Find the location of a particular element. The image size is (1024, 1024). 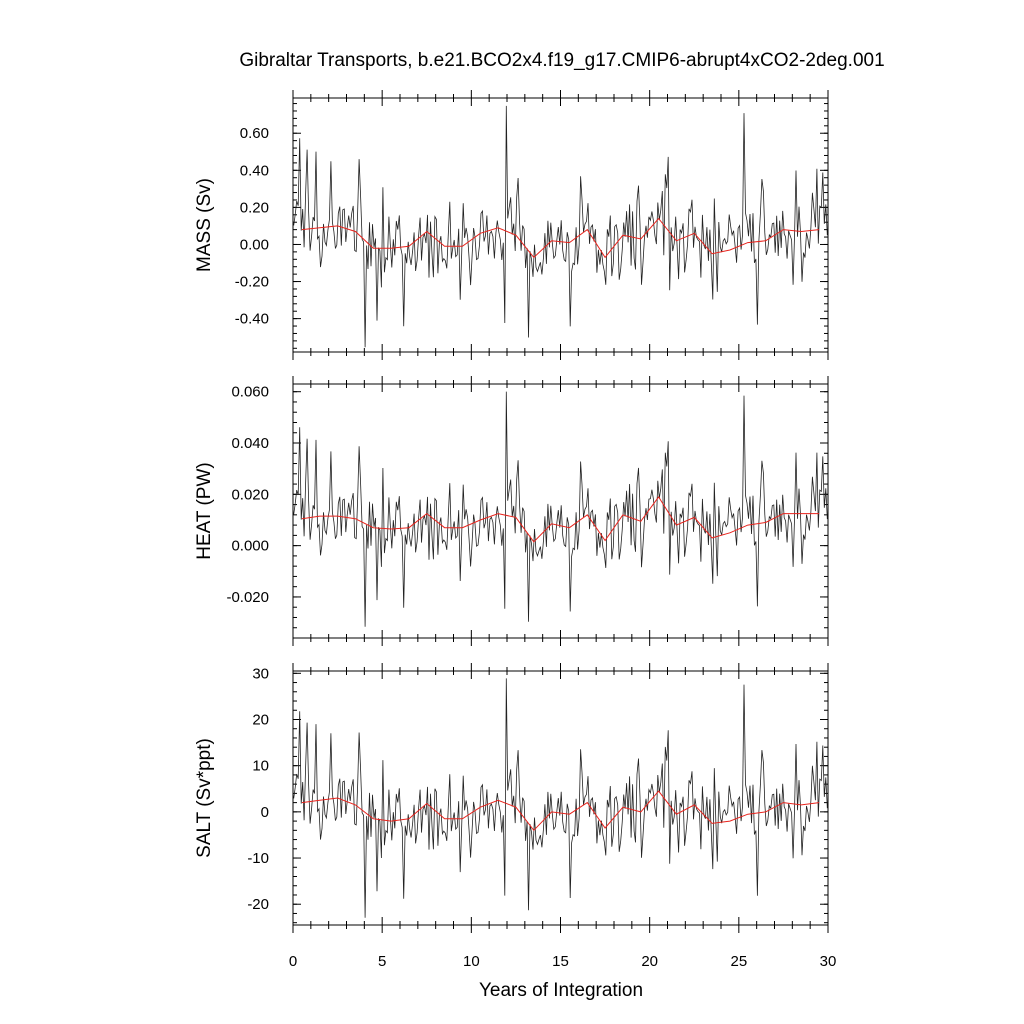

x-tick-label: 5 is located at coordinates (382, 961).